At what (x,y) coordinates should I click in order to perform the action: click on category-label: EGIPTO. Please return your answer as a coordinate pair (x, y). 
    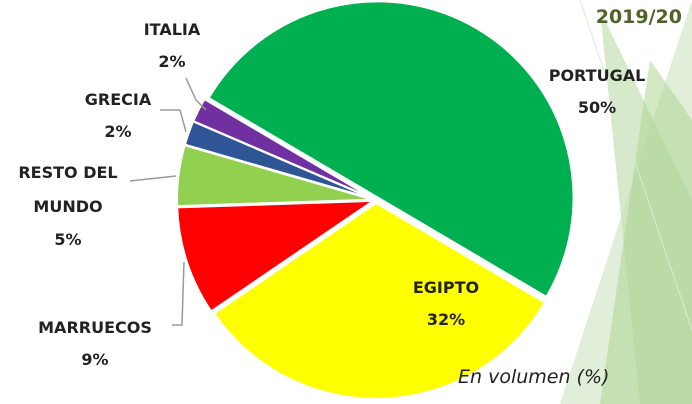
    Looking at the image, I should click on (446, 287).